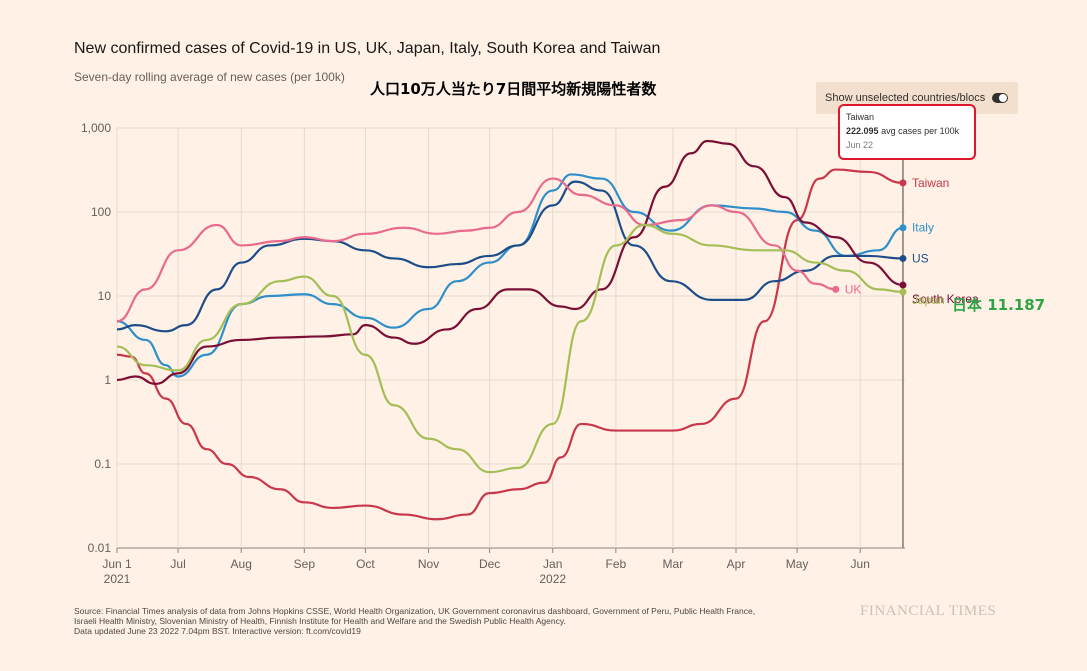 This screenshot has height=671, width=1087. I want to click on hover-tooltip: Taiwan 222.095 avg cases per 100k Jun 22, so click(907, 132).